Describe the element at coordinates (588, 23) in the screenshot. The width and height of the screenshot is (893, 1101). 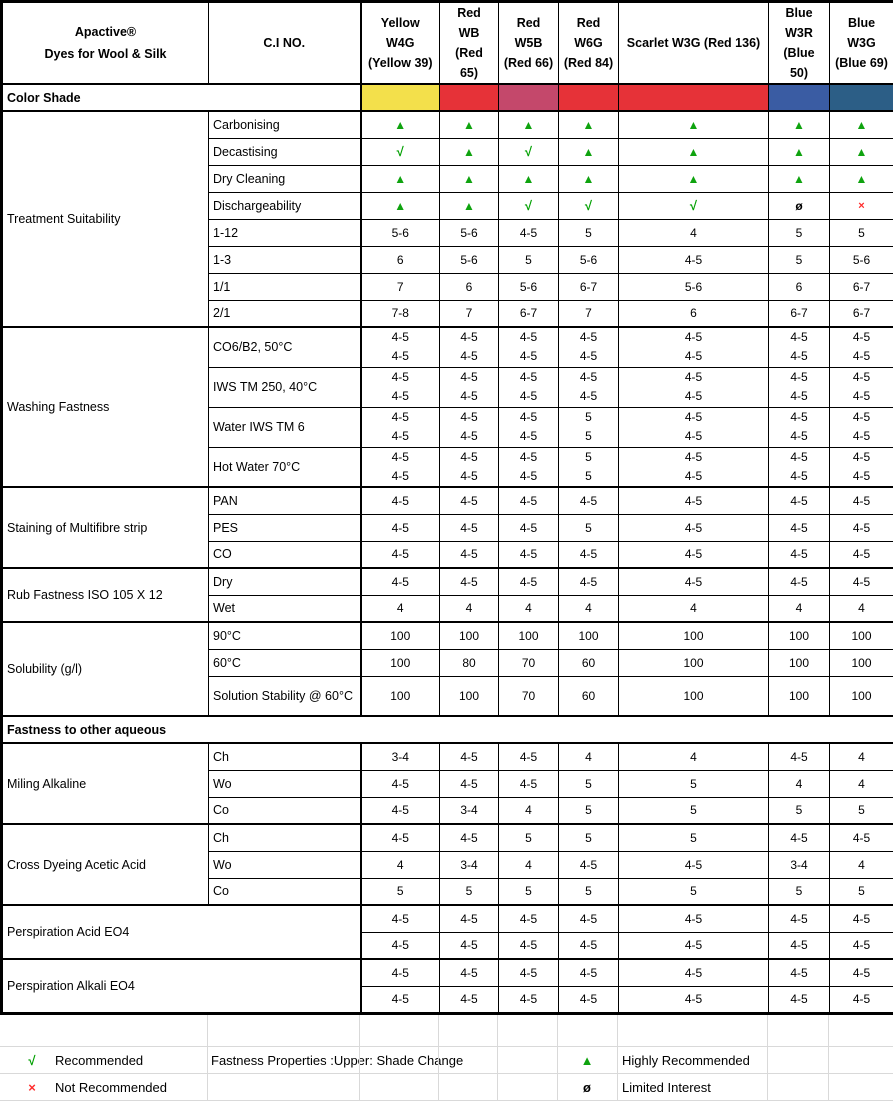
I see `dye-header-line: Red` at that location.